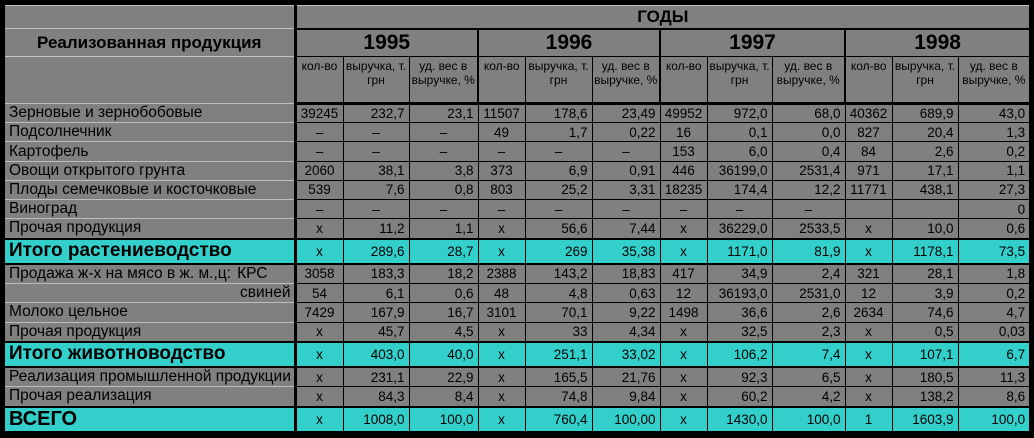 This screenshot has width=1034, height=438. I want to click on cell-share: 9,84, so click(625, 396).